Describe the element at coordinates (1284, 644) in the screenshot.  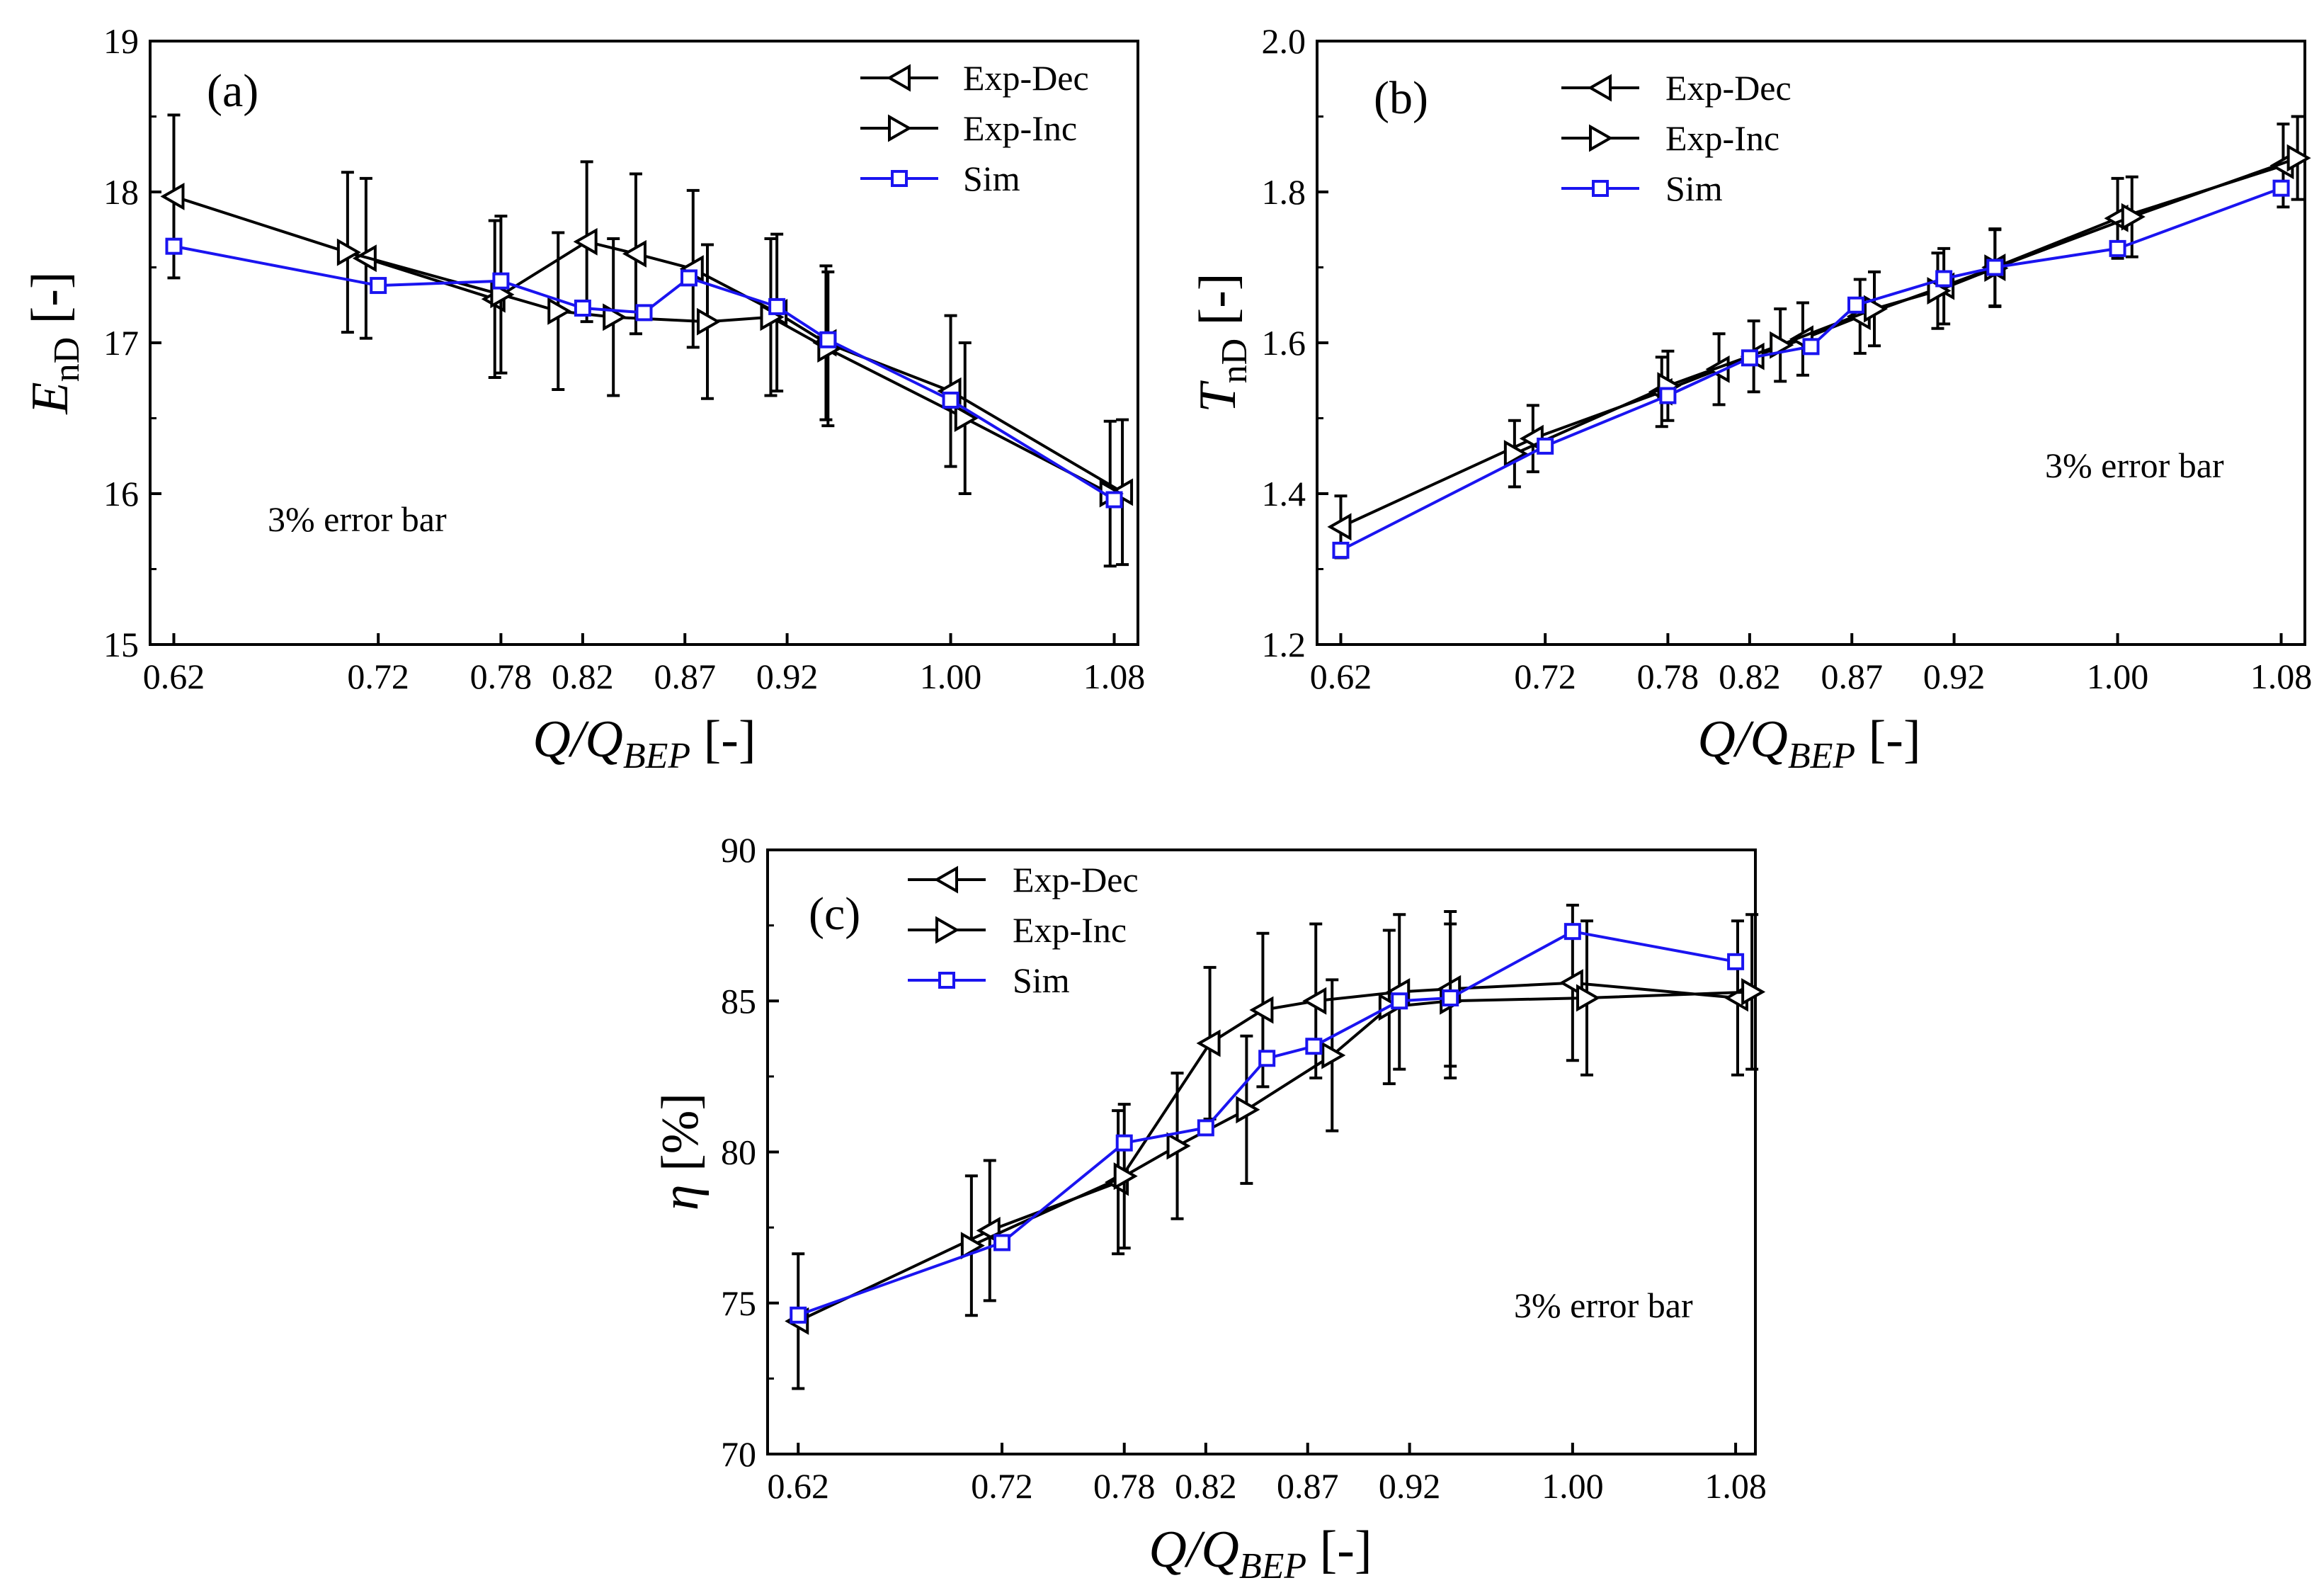
I see `y-tick-label: 1.2` at that location.